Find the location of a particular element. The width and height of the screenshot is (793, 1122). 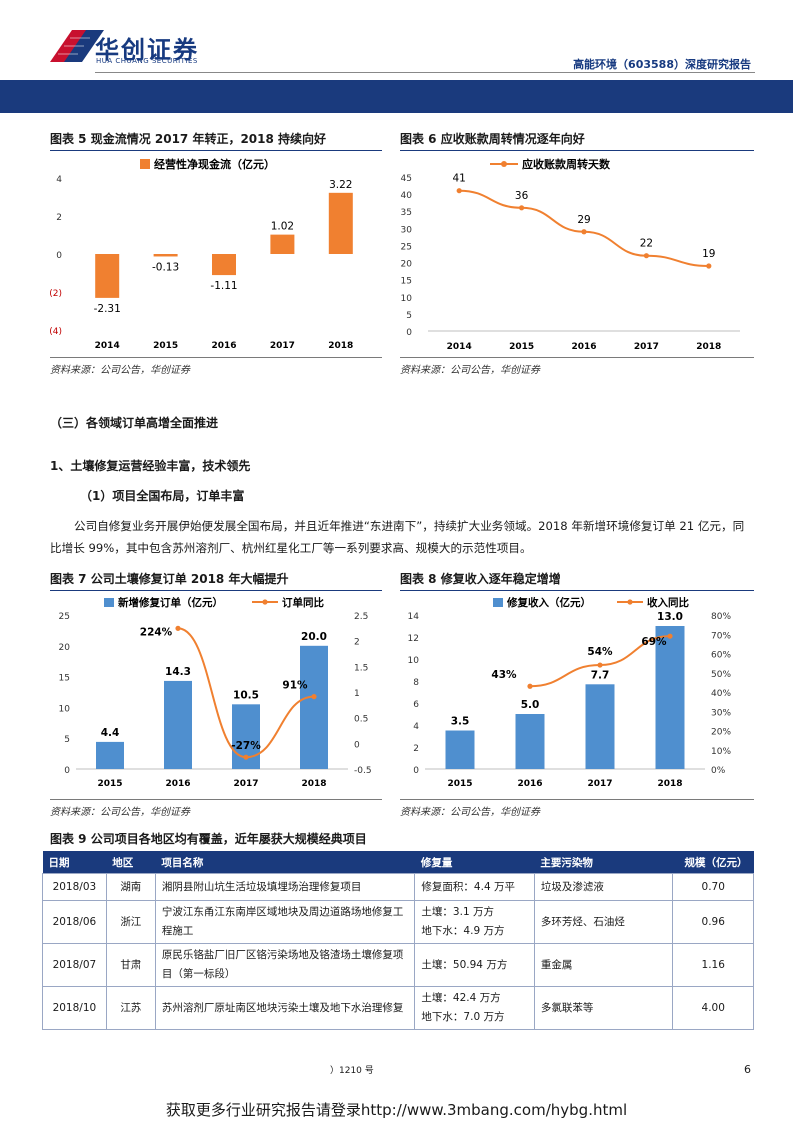

y-tick-label: 15 is located at coordinates (406, 282).